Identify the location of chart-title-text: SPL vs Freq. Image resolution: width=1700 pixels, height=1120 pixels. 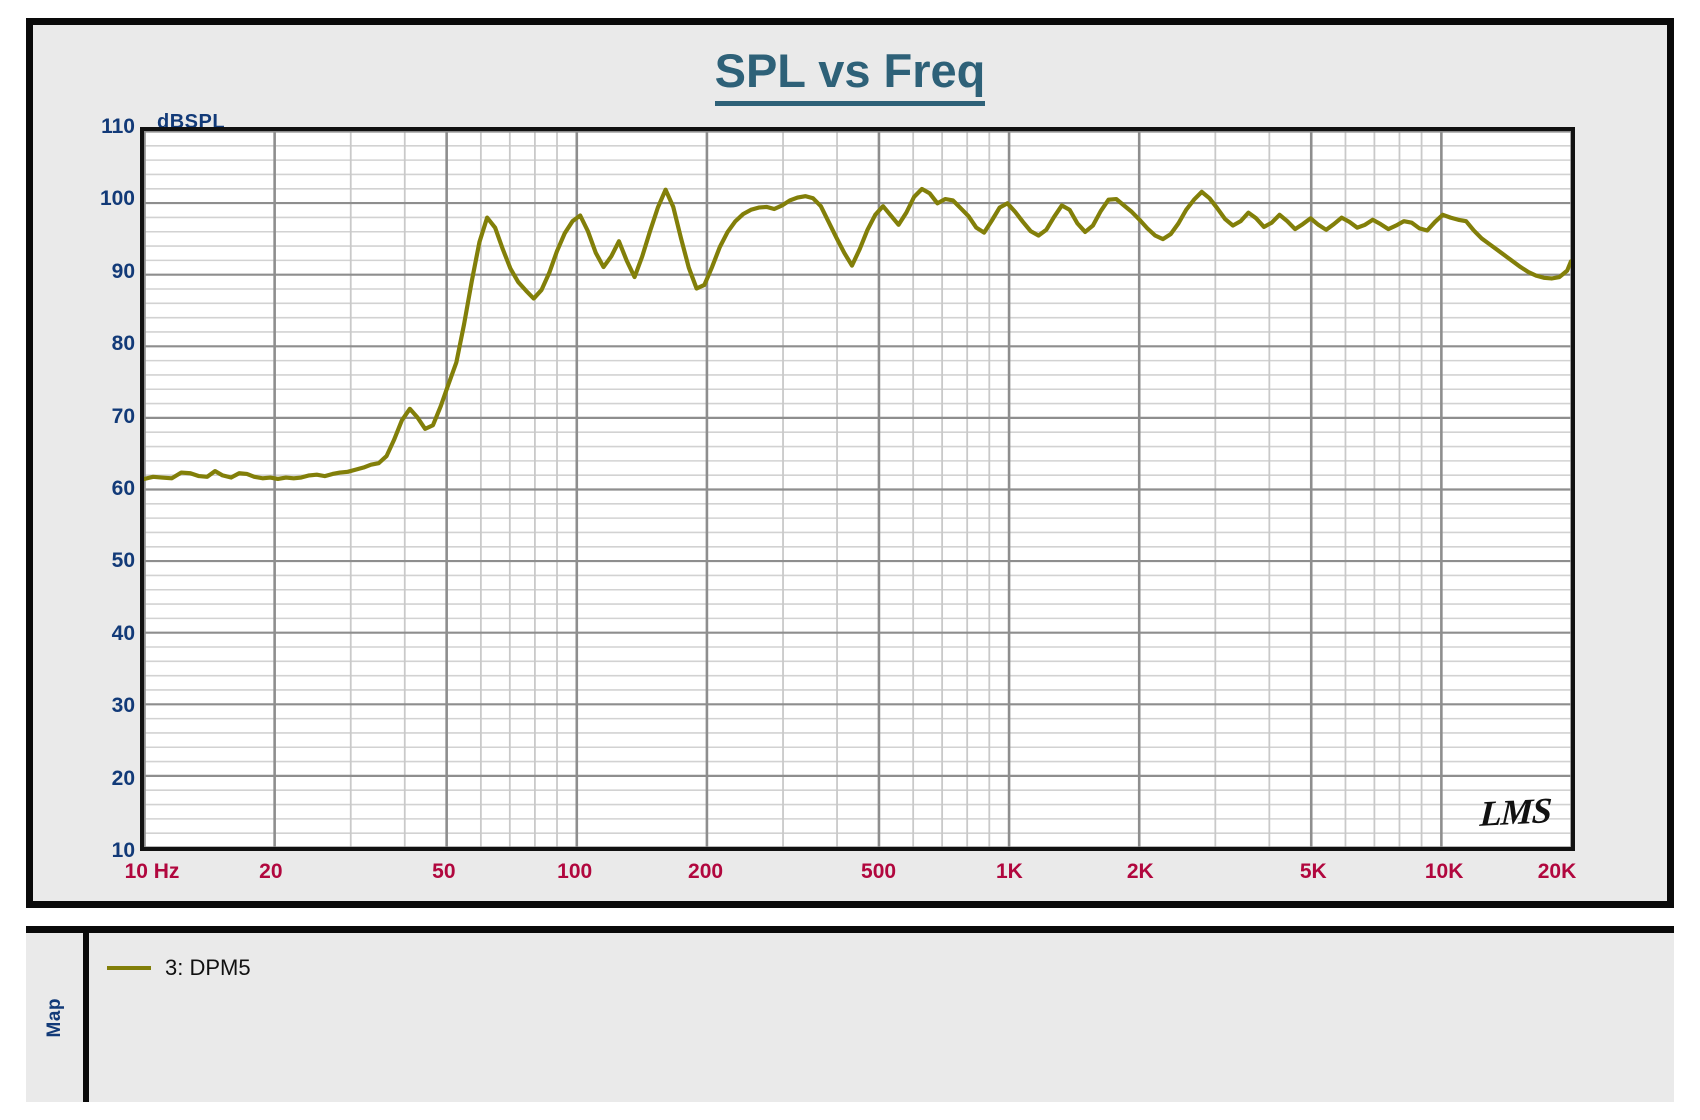
(850, 75).